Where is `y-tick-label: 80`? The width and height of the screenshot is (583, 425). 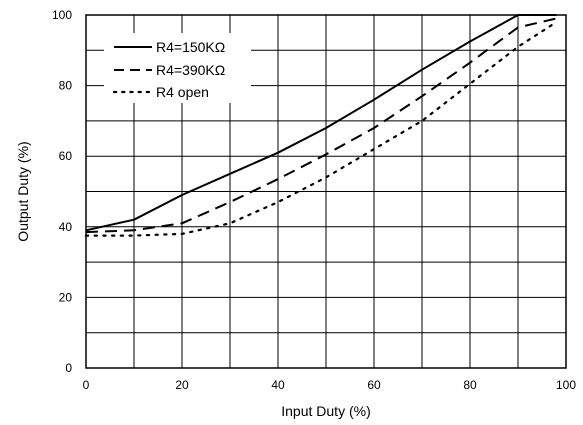
y-tick-label: 80 is located at coordinates (66, 86).